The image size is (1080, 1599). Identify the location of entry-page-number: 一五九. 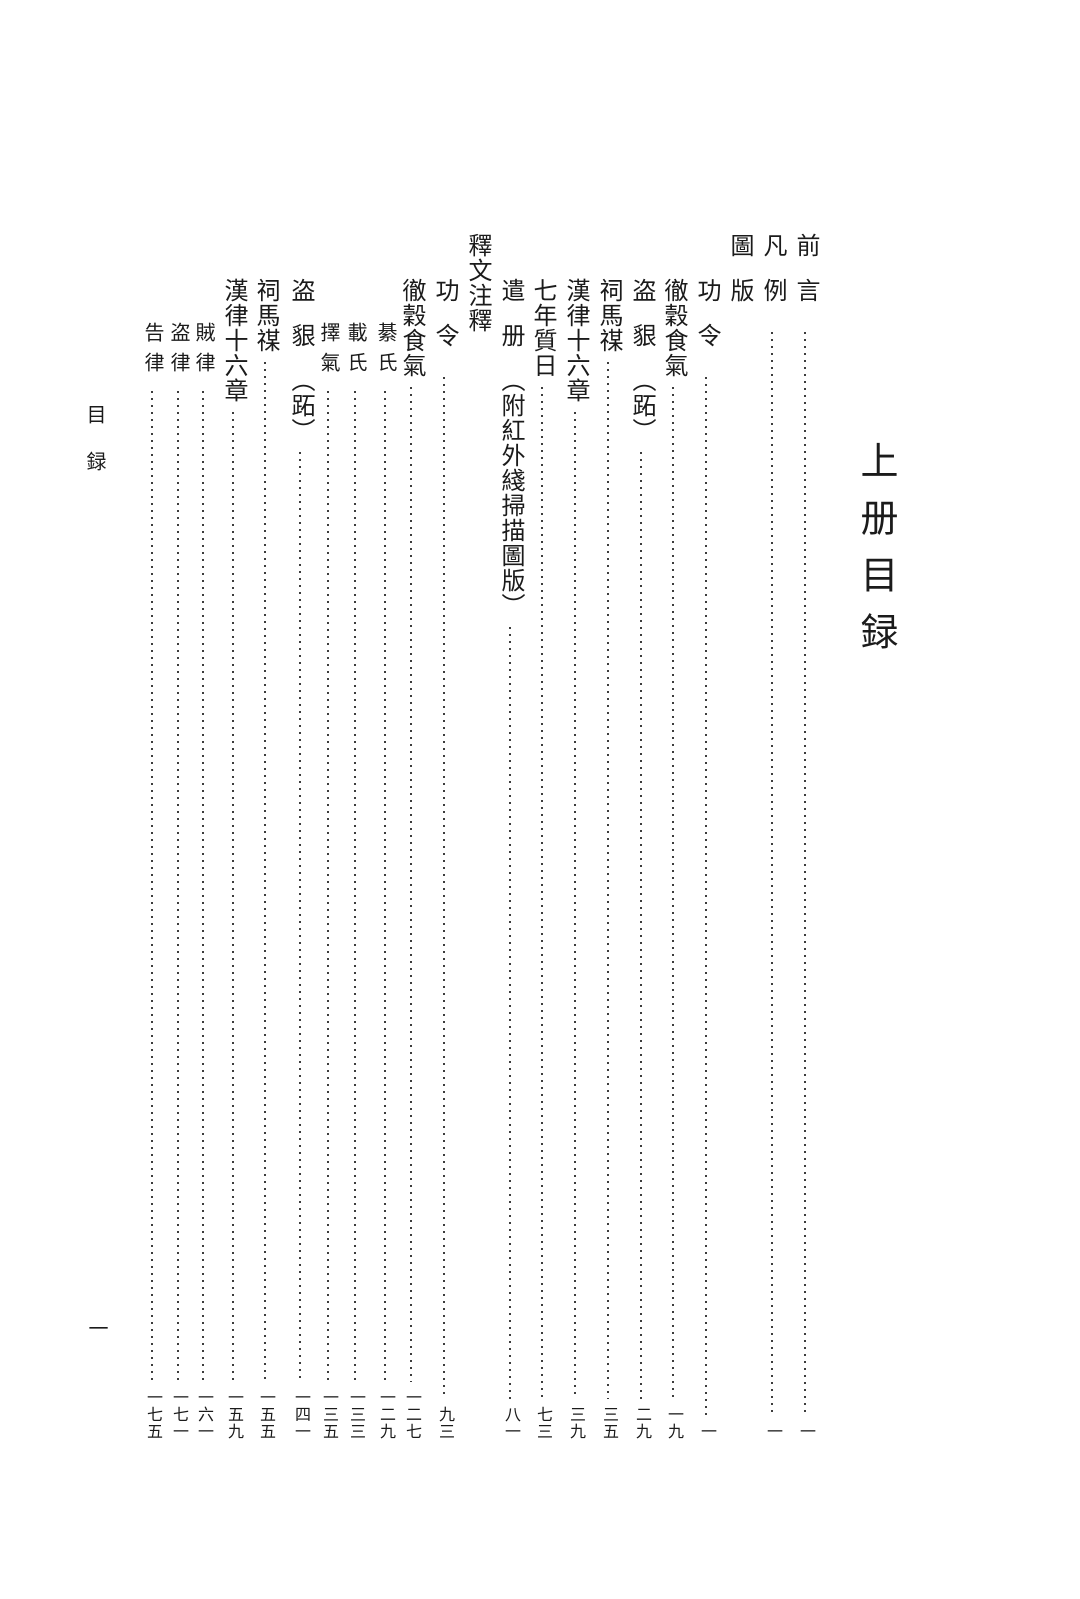
(233, 1414).